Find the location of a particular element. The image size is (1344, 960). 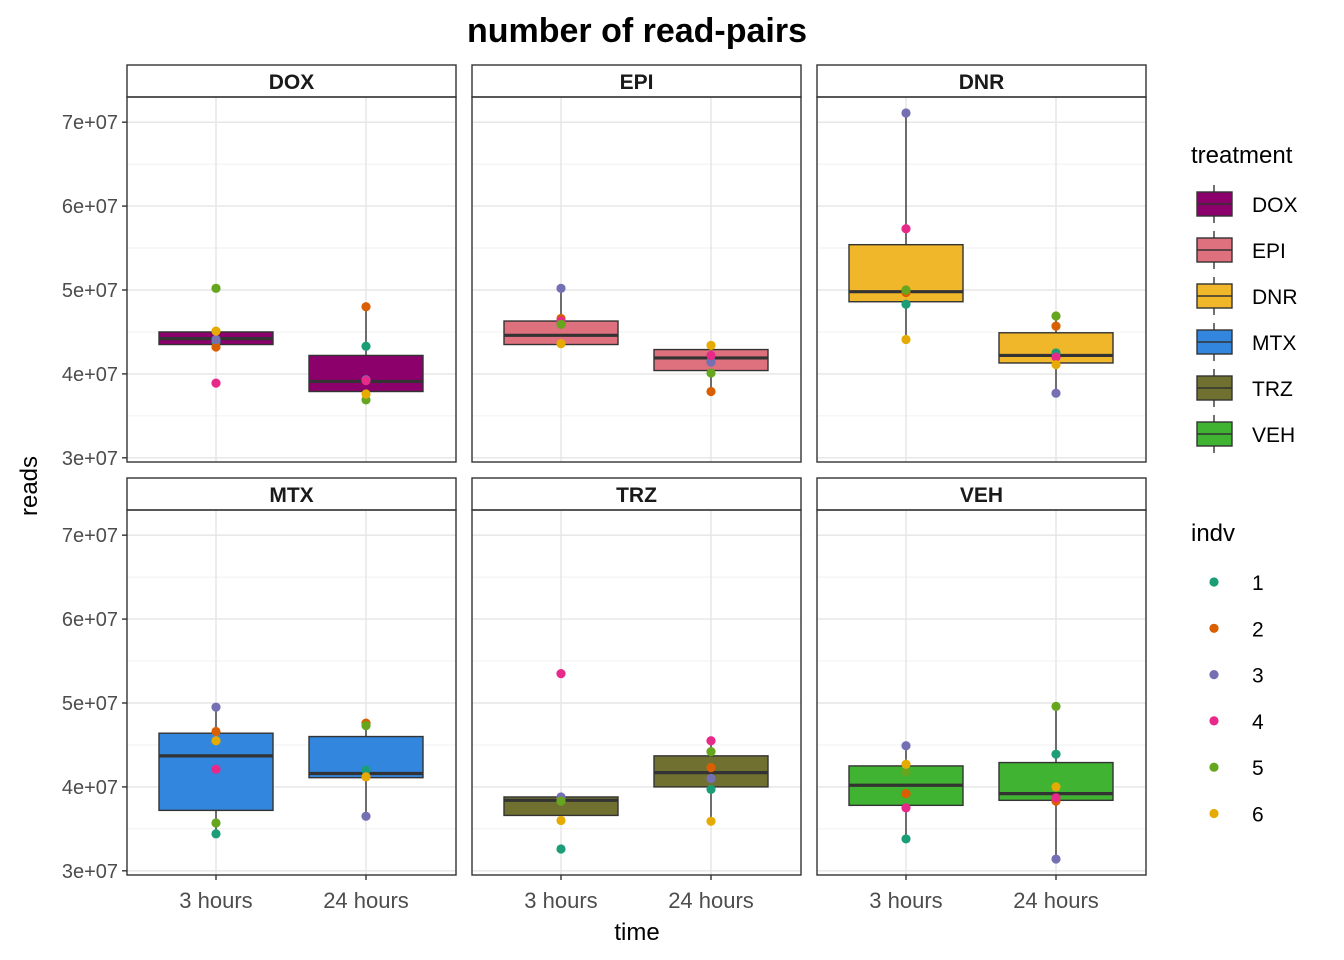

facet-panel-dox: DOX 3e+07 4e+07 5e+07 6e+07 7e+07 is located at coordinates (259, 267).